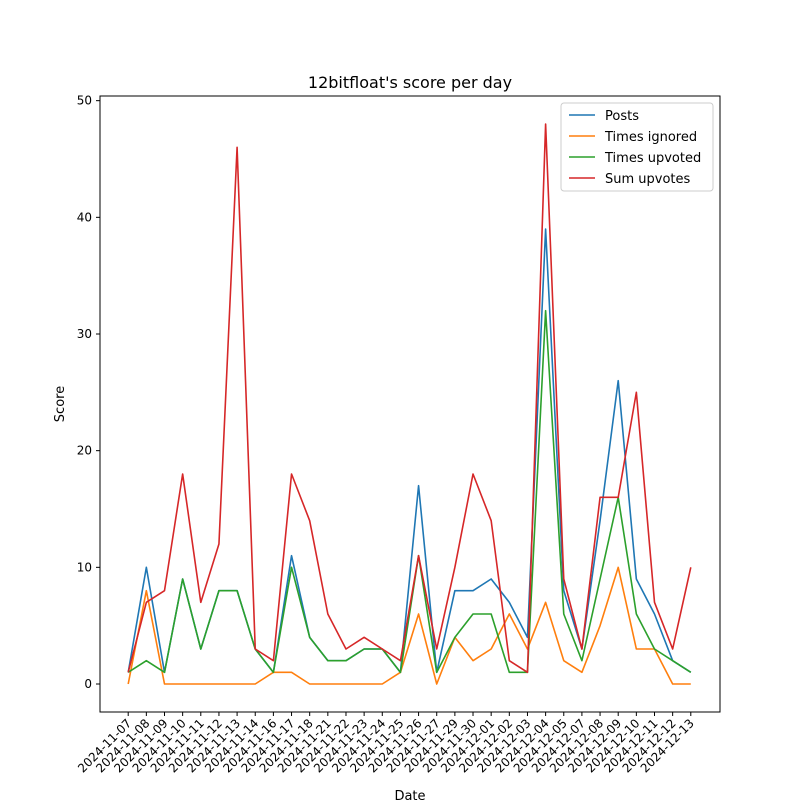 This screenshot has height=800, width=800. I want to click on legend-entry: Times ignored, so click(650, 137).